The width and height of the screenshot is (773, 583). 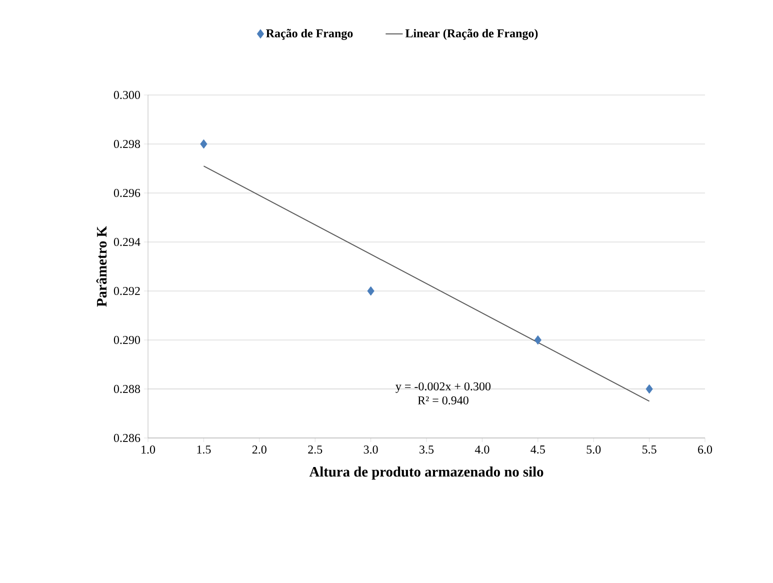 I want to click on y-tick-label: 0.286, so click(x=127, y=438).